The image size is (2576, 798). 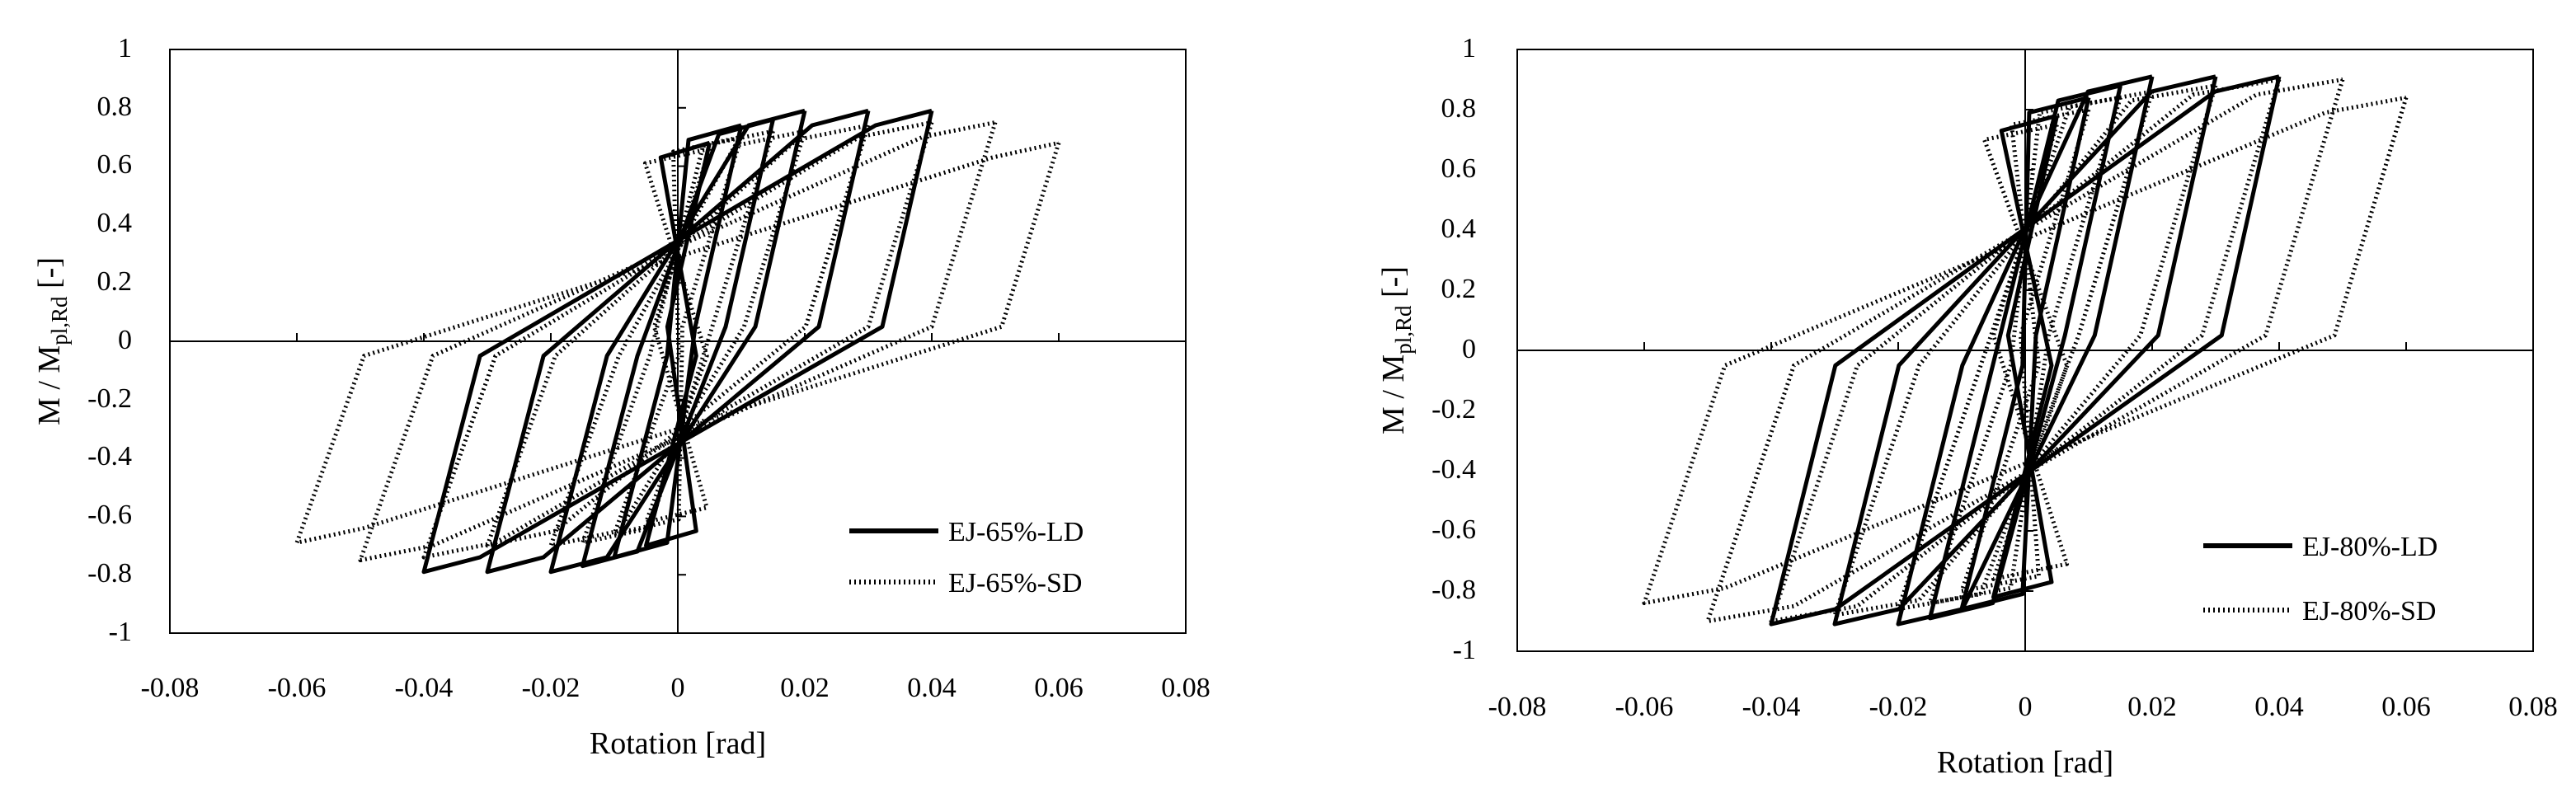 What do you see at coordinates (2369, 611) in the screenshot?
I see `legend-label: EJ-80%-SD` at bounding box center [2369, 611].